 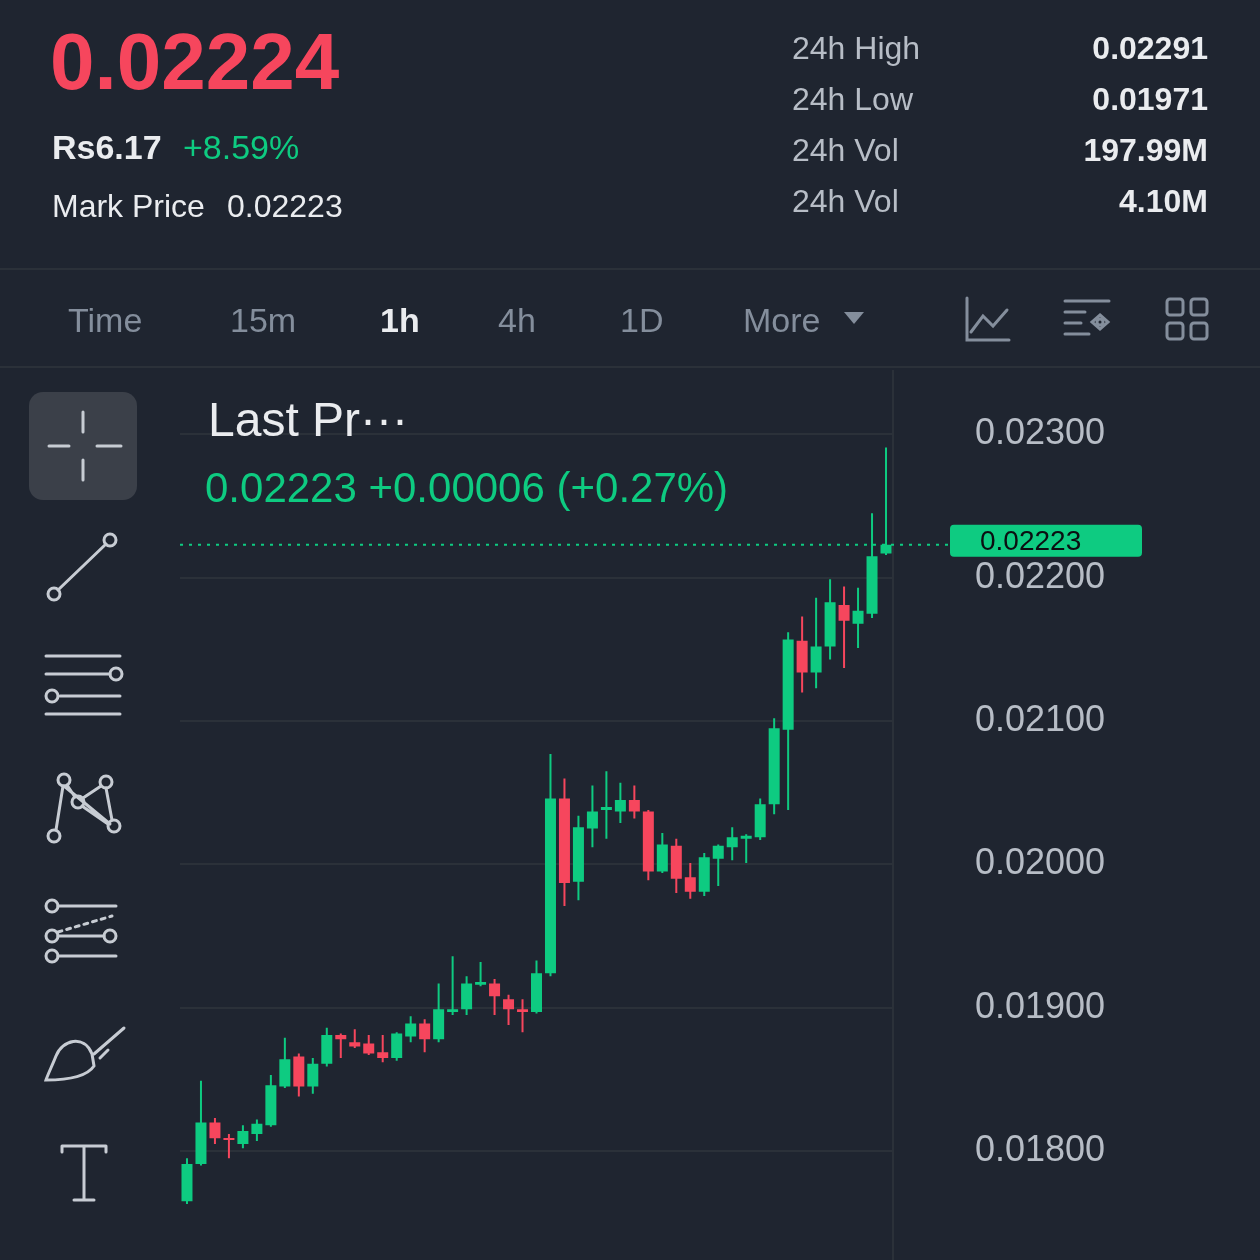 What do you see at coordinates (1040, 862) in the screenshot?
I see `y-tick-label: 0.02000` at bounding box center [1040, 862].